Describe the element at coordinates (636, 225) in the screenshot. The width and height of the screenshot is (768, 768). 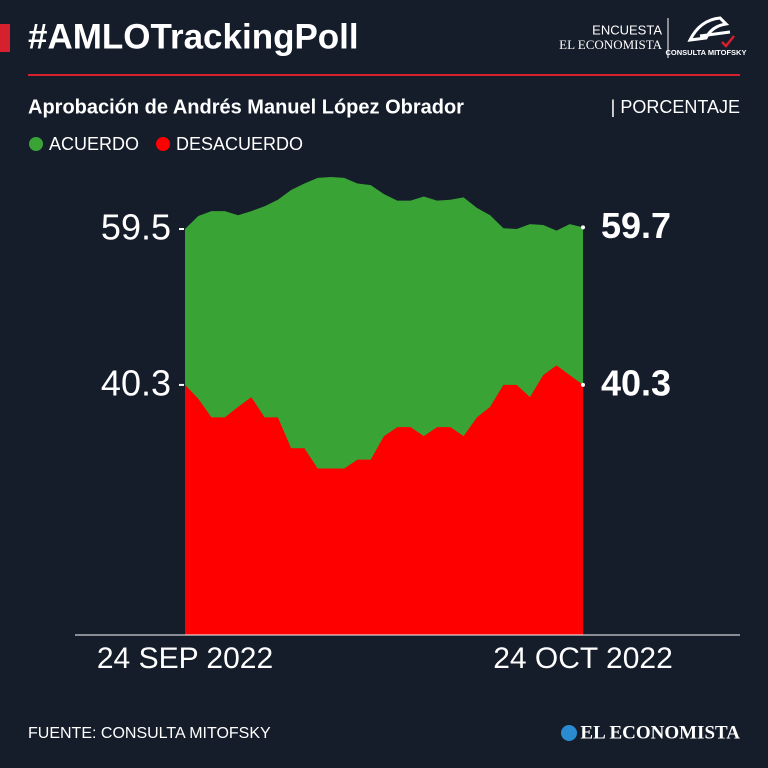
I see `value-label: 59.7` at that location.